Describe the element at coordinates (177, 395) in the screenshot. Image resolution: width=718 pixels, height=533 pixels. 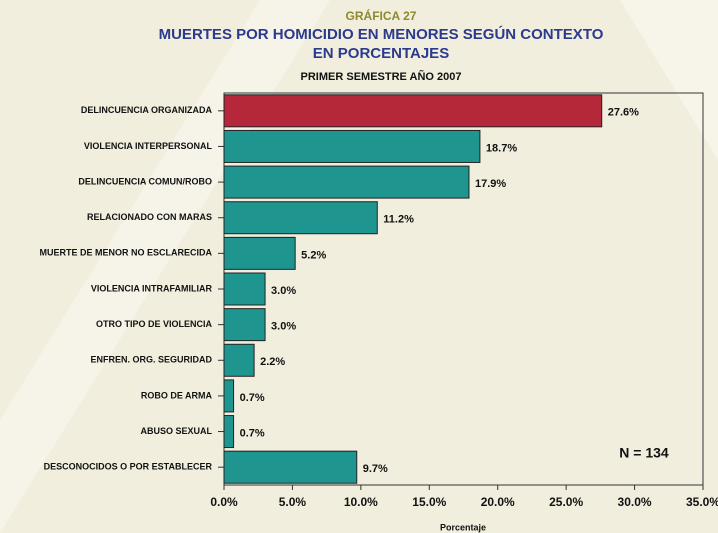
I see `y-tick-label: ROBO DE ARMA` at that location.